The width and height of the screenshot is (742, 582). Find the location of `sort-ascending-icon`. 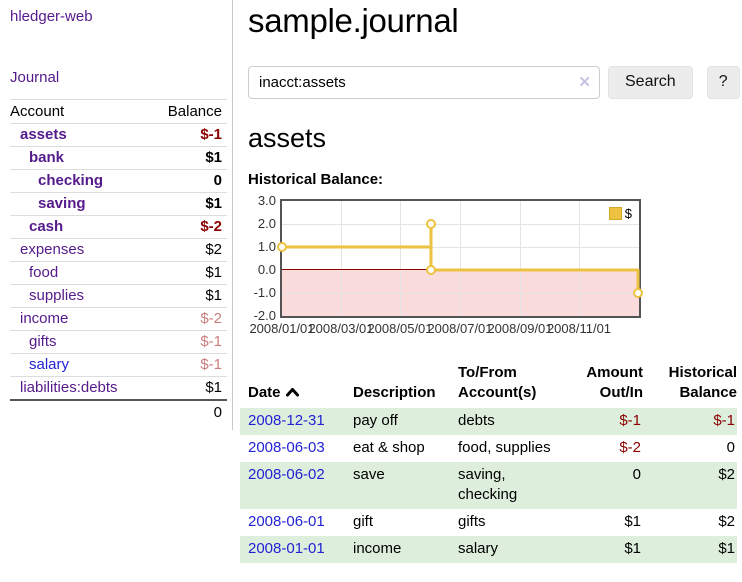

sort-ascending-icon is located at coordinates (292, 392).